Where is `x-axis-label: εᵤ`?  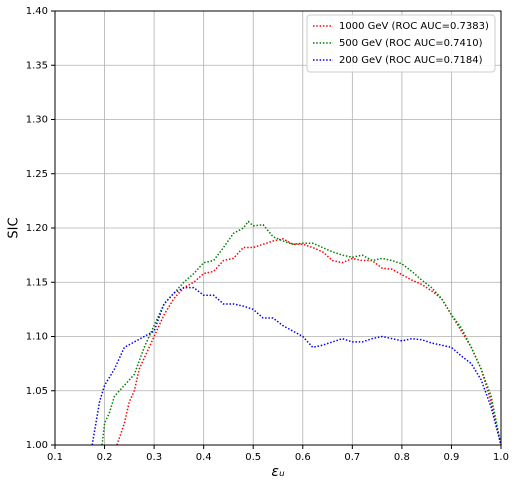
x-axis-label: εᵤ is located at coordinates (278, 472).